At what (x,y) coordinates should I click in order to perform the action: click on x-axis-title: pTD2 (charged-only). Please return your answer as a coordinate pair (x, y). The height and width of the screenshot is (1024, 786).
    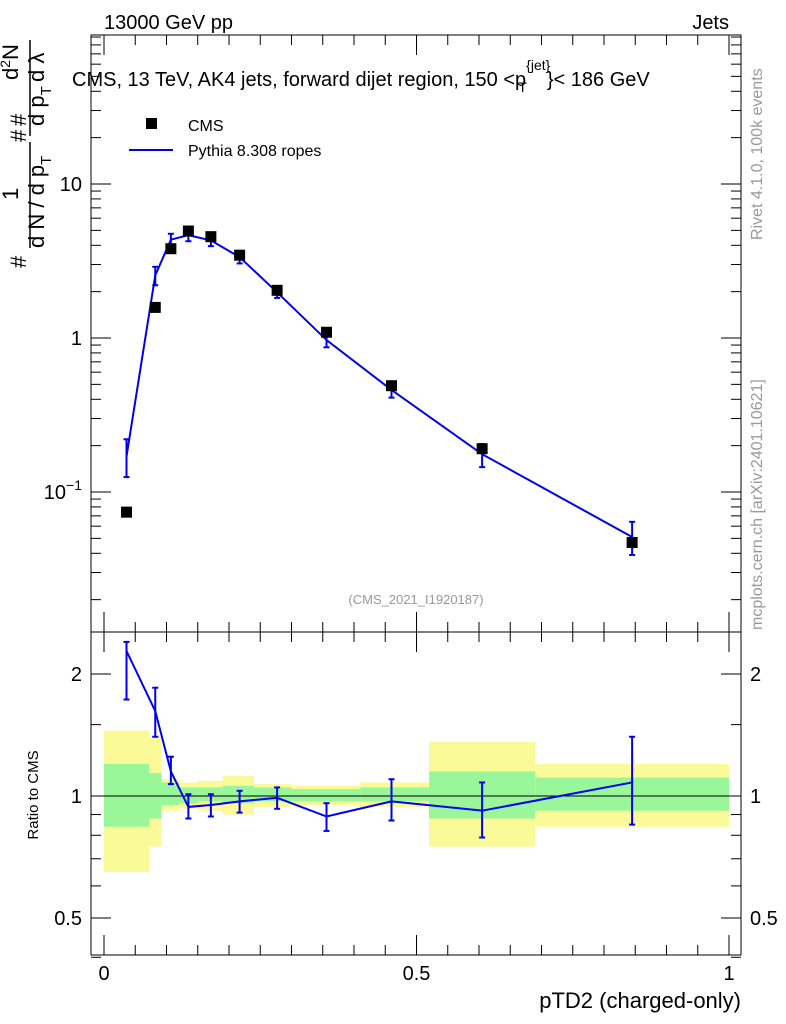
    Looking at the image, I should click on (640, 1000).